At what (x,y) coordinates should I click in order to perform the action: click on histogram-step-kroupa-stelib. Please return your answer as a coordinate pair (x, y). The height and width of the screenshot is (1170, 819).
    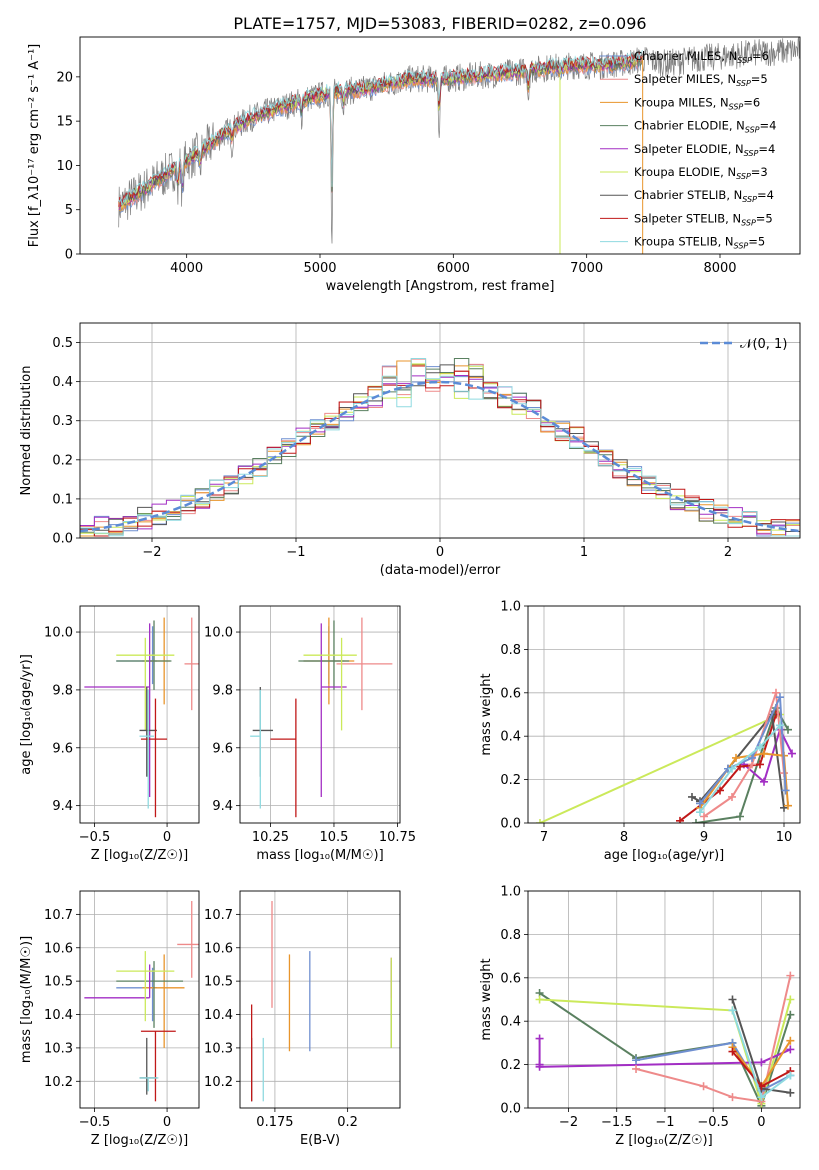
    Looking at the image, I should click on (440, 448).